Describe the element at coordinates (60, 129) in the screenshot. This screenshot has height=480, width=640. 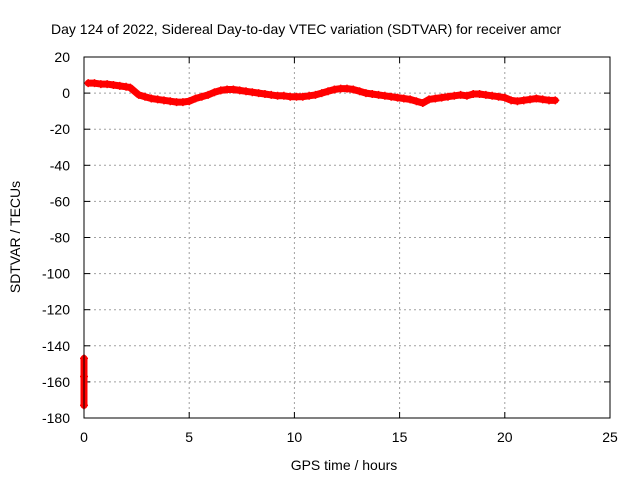
I see `y-tick-label: -20` at that location.